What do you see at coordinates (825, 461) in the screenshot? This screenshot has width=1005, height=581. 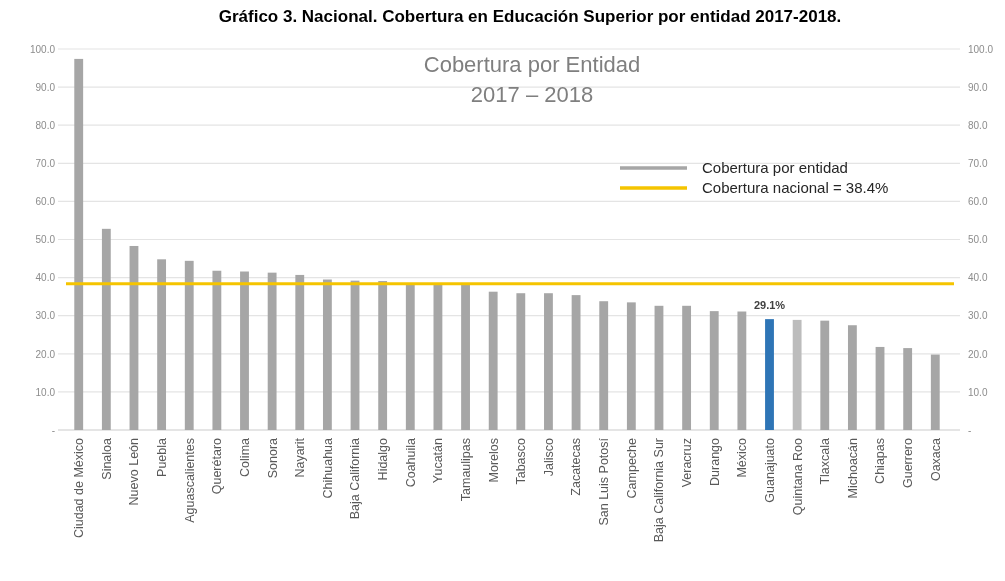 I see `x-tick-label: Tlaxcala` at bounding box center [825, 461].